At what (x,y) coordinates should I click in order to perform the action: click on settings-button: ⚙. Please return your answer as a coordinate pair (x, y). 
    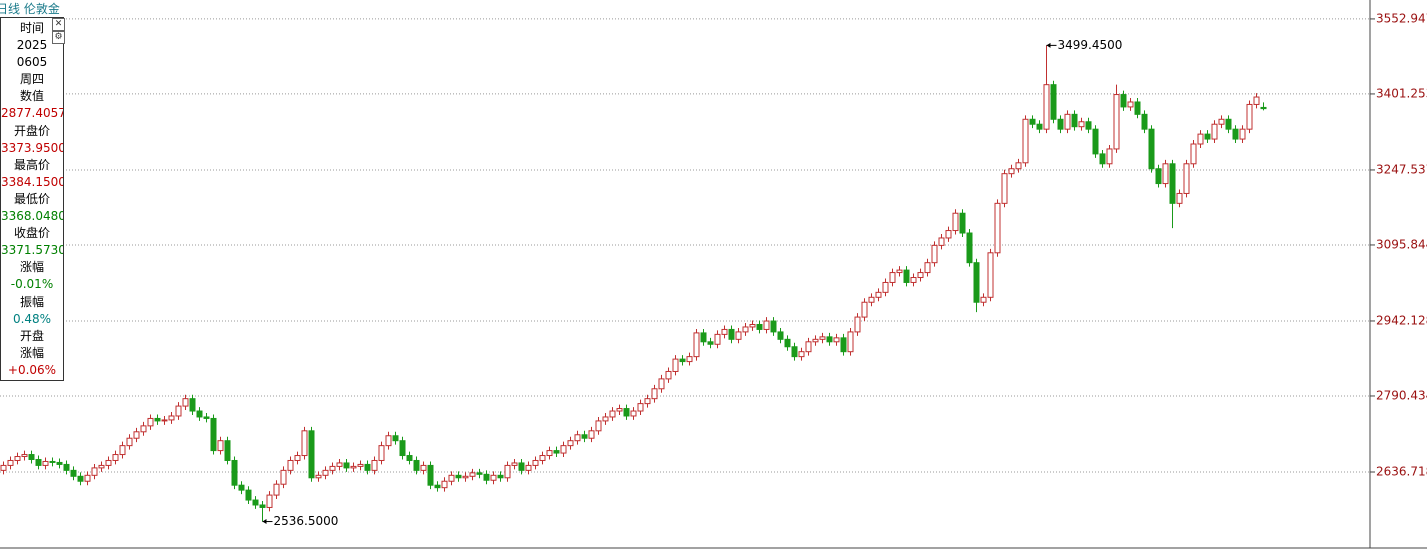
    Looking at the image, I should click on (58, 37).